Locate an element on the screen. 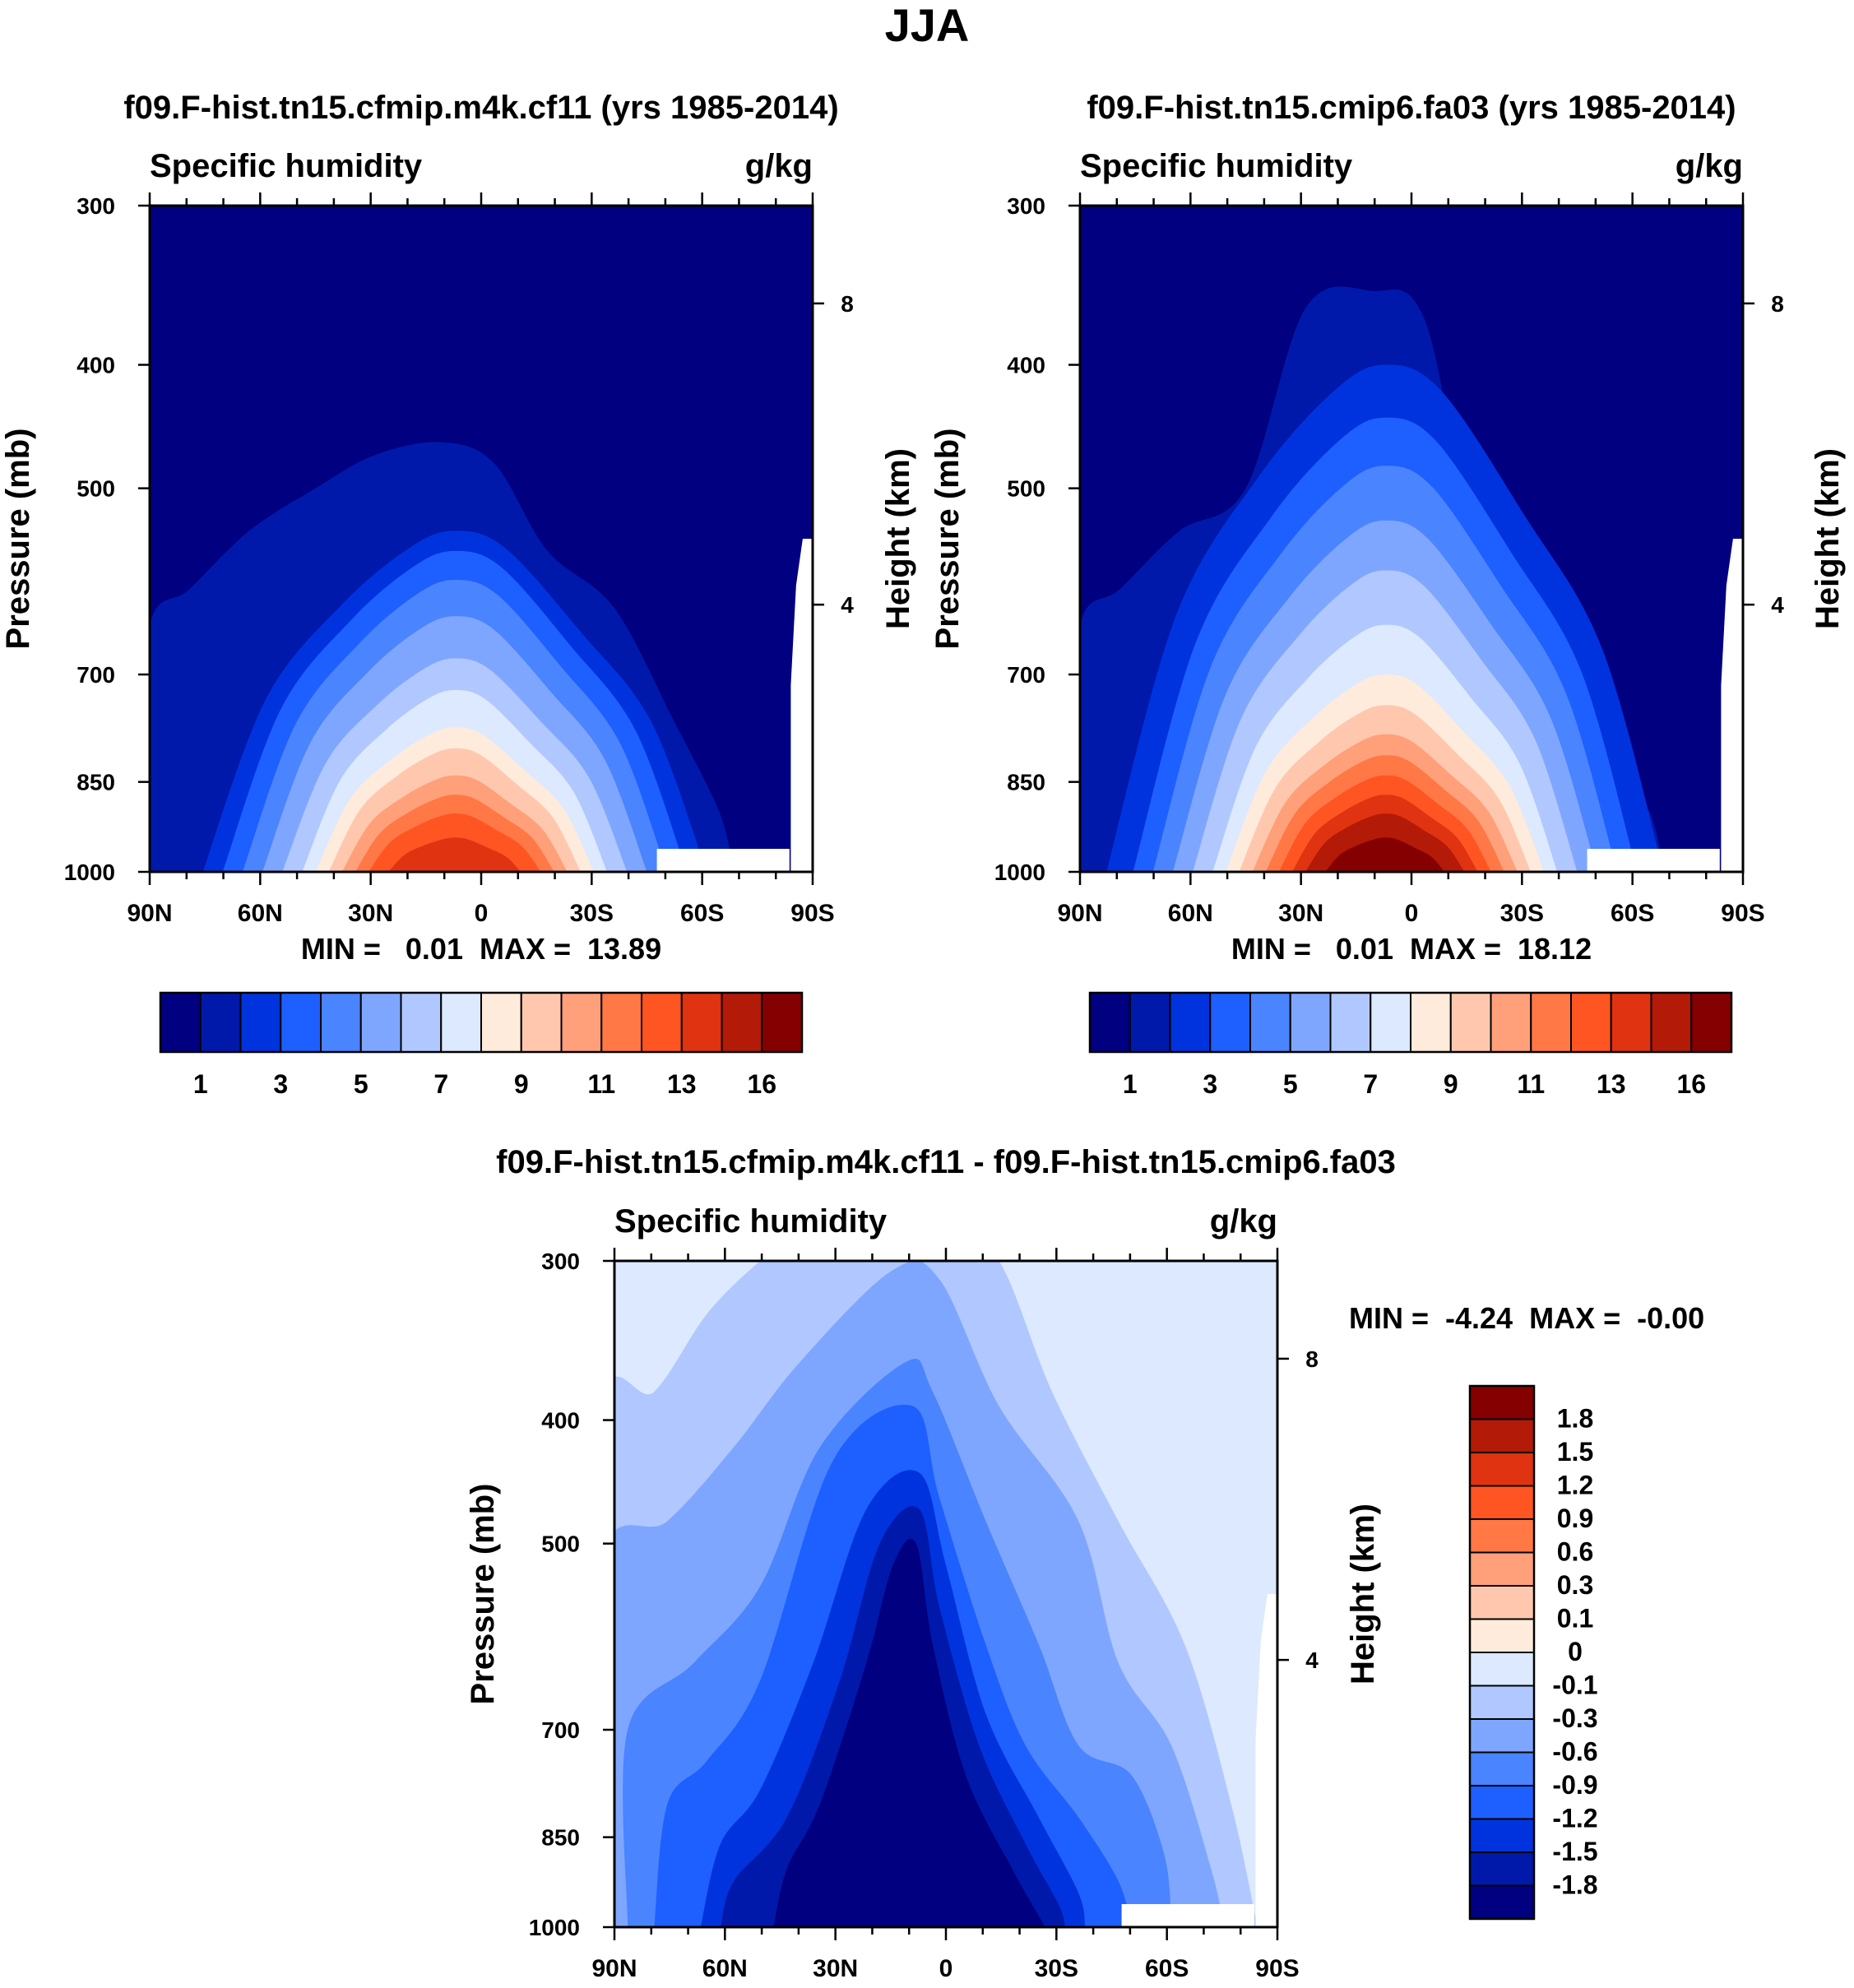 This screenshot has width=1854, height=1988. panel-3-colorbar-label: 0.3 is located at coordinates (1575, 1585).